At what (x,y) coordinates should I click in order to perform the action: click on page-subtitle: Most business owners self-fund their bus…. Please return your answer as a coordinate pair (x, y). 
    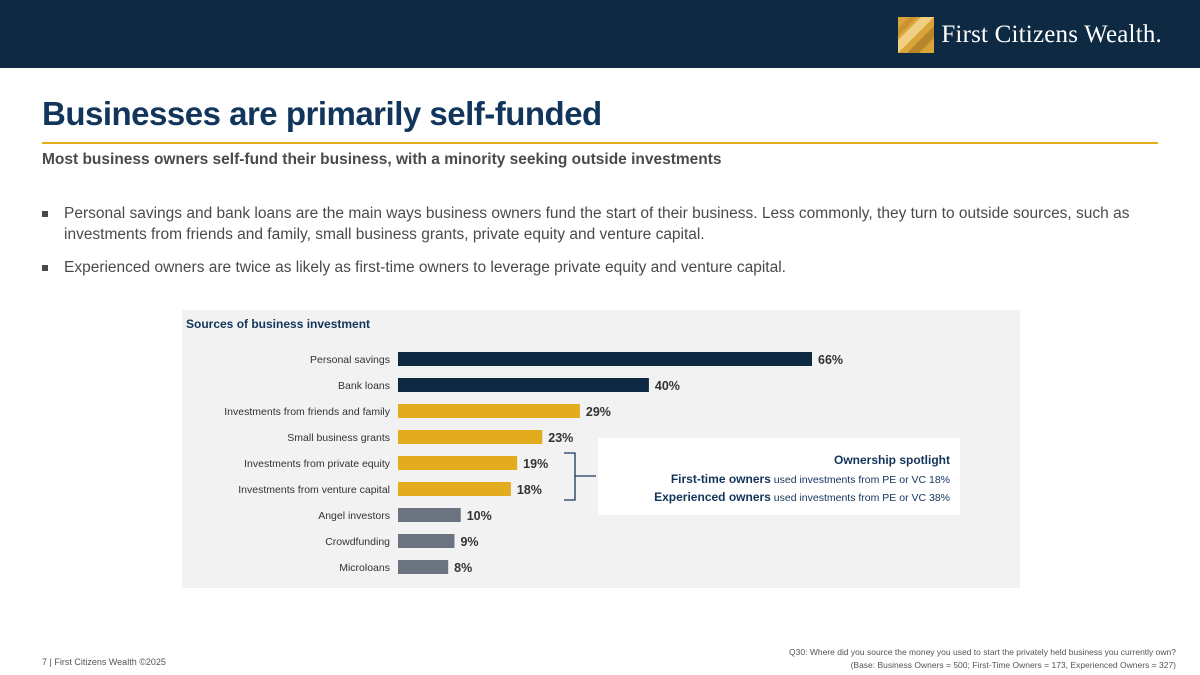
    Looking at the image, I should click on (382, 159).